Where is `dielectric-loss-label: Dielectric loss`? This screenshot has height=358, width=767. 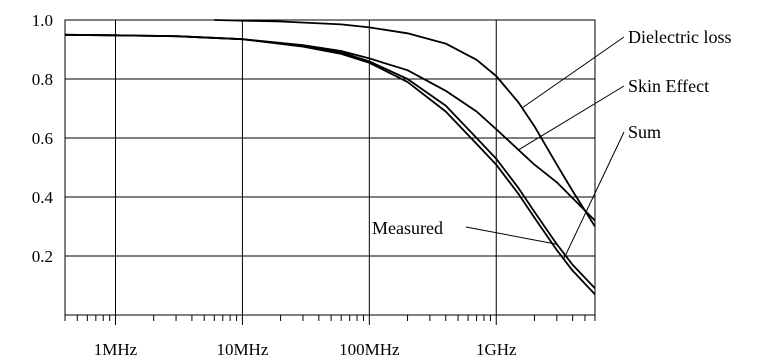
dielectric-loss-label: Dielectric loss is located at coordinates (679, 37).